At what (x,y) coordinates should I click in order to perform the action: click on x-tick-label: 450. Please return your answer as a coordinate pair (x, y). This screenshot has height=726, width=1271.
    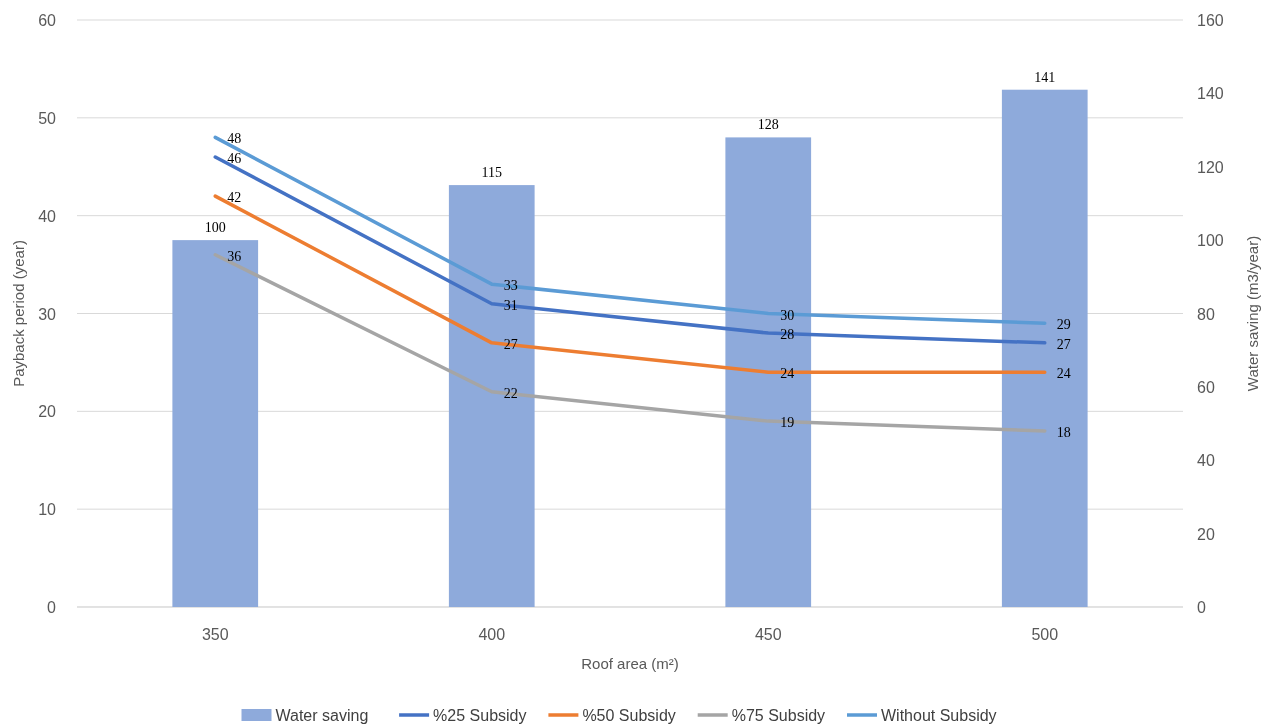
    Looking at the image, I should click on (768, 634).